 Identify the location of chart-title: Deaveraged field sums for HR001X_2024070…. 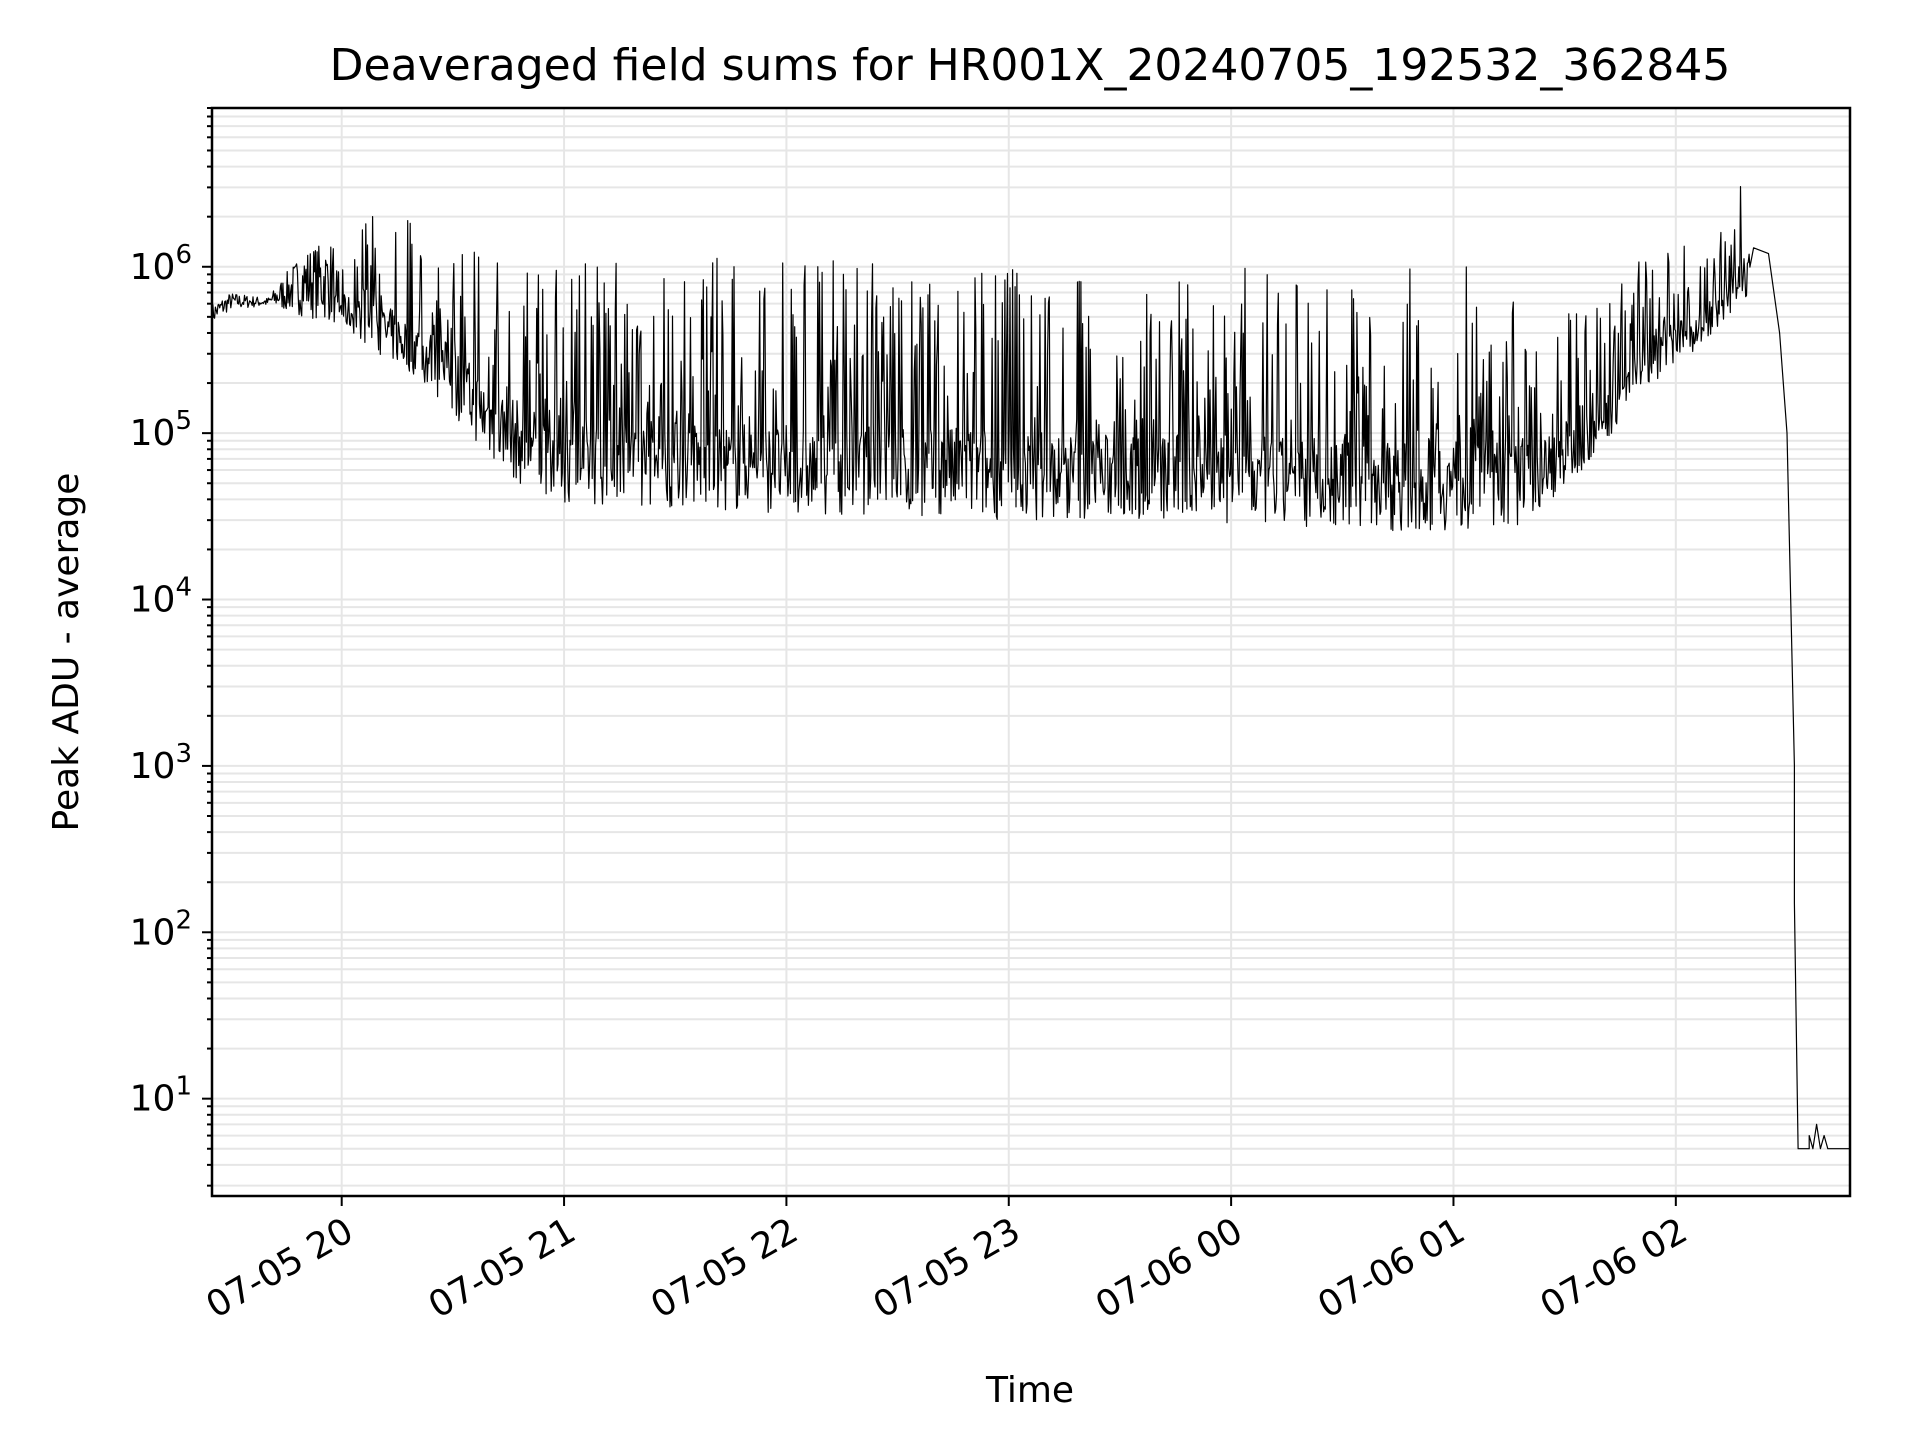
(1030, 65).